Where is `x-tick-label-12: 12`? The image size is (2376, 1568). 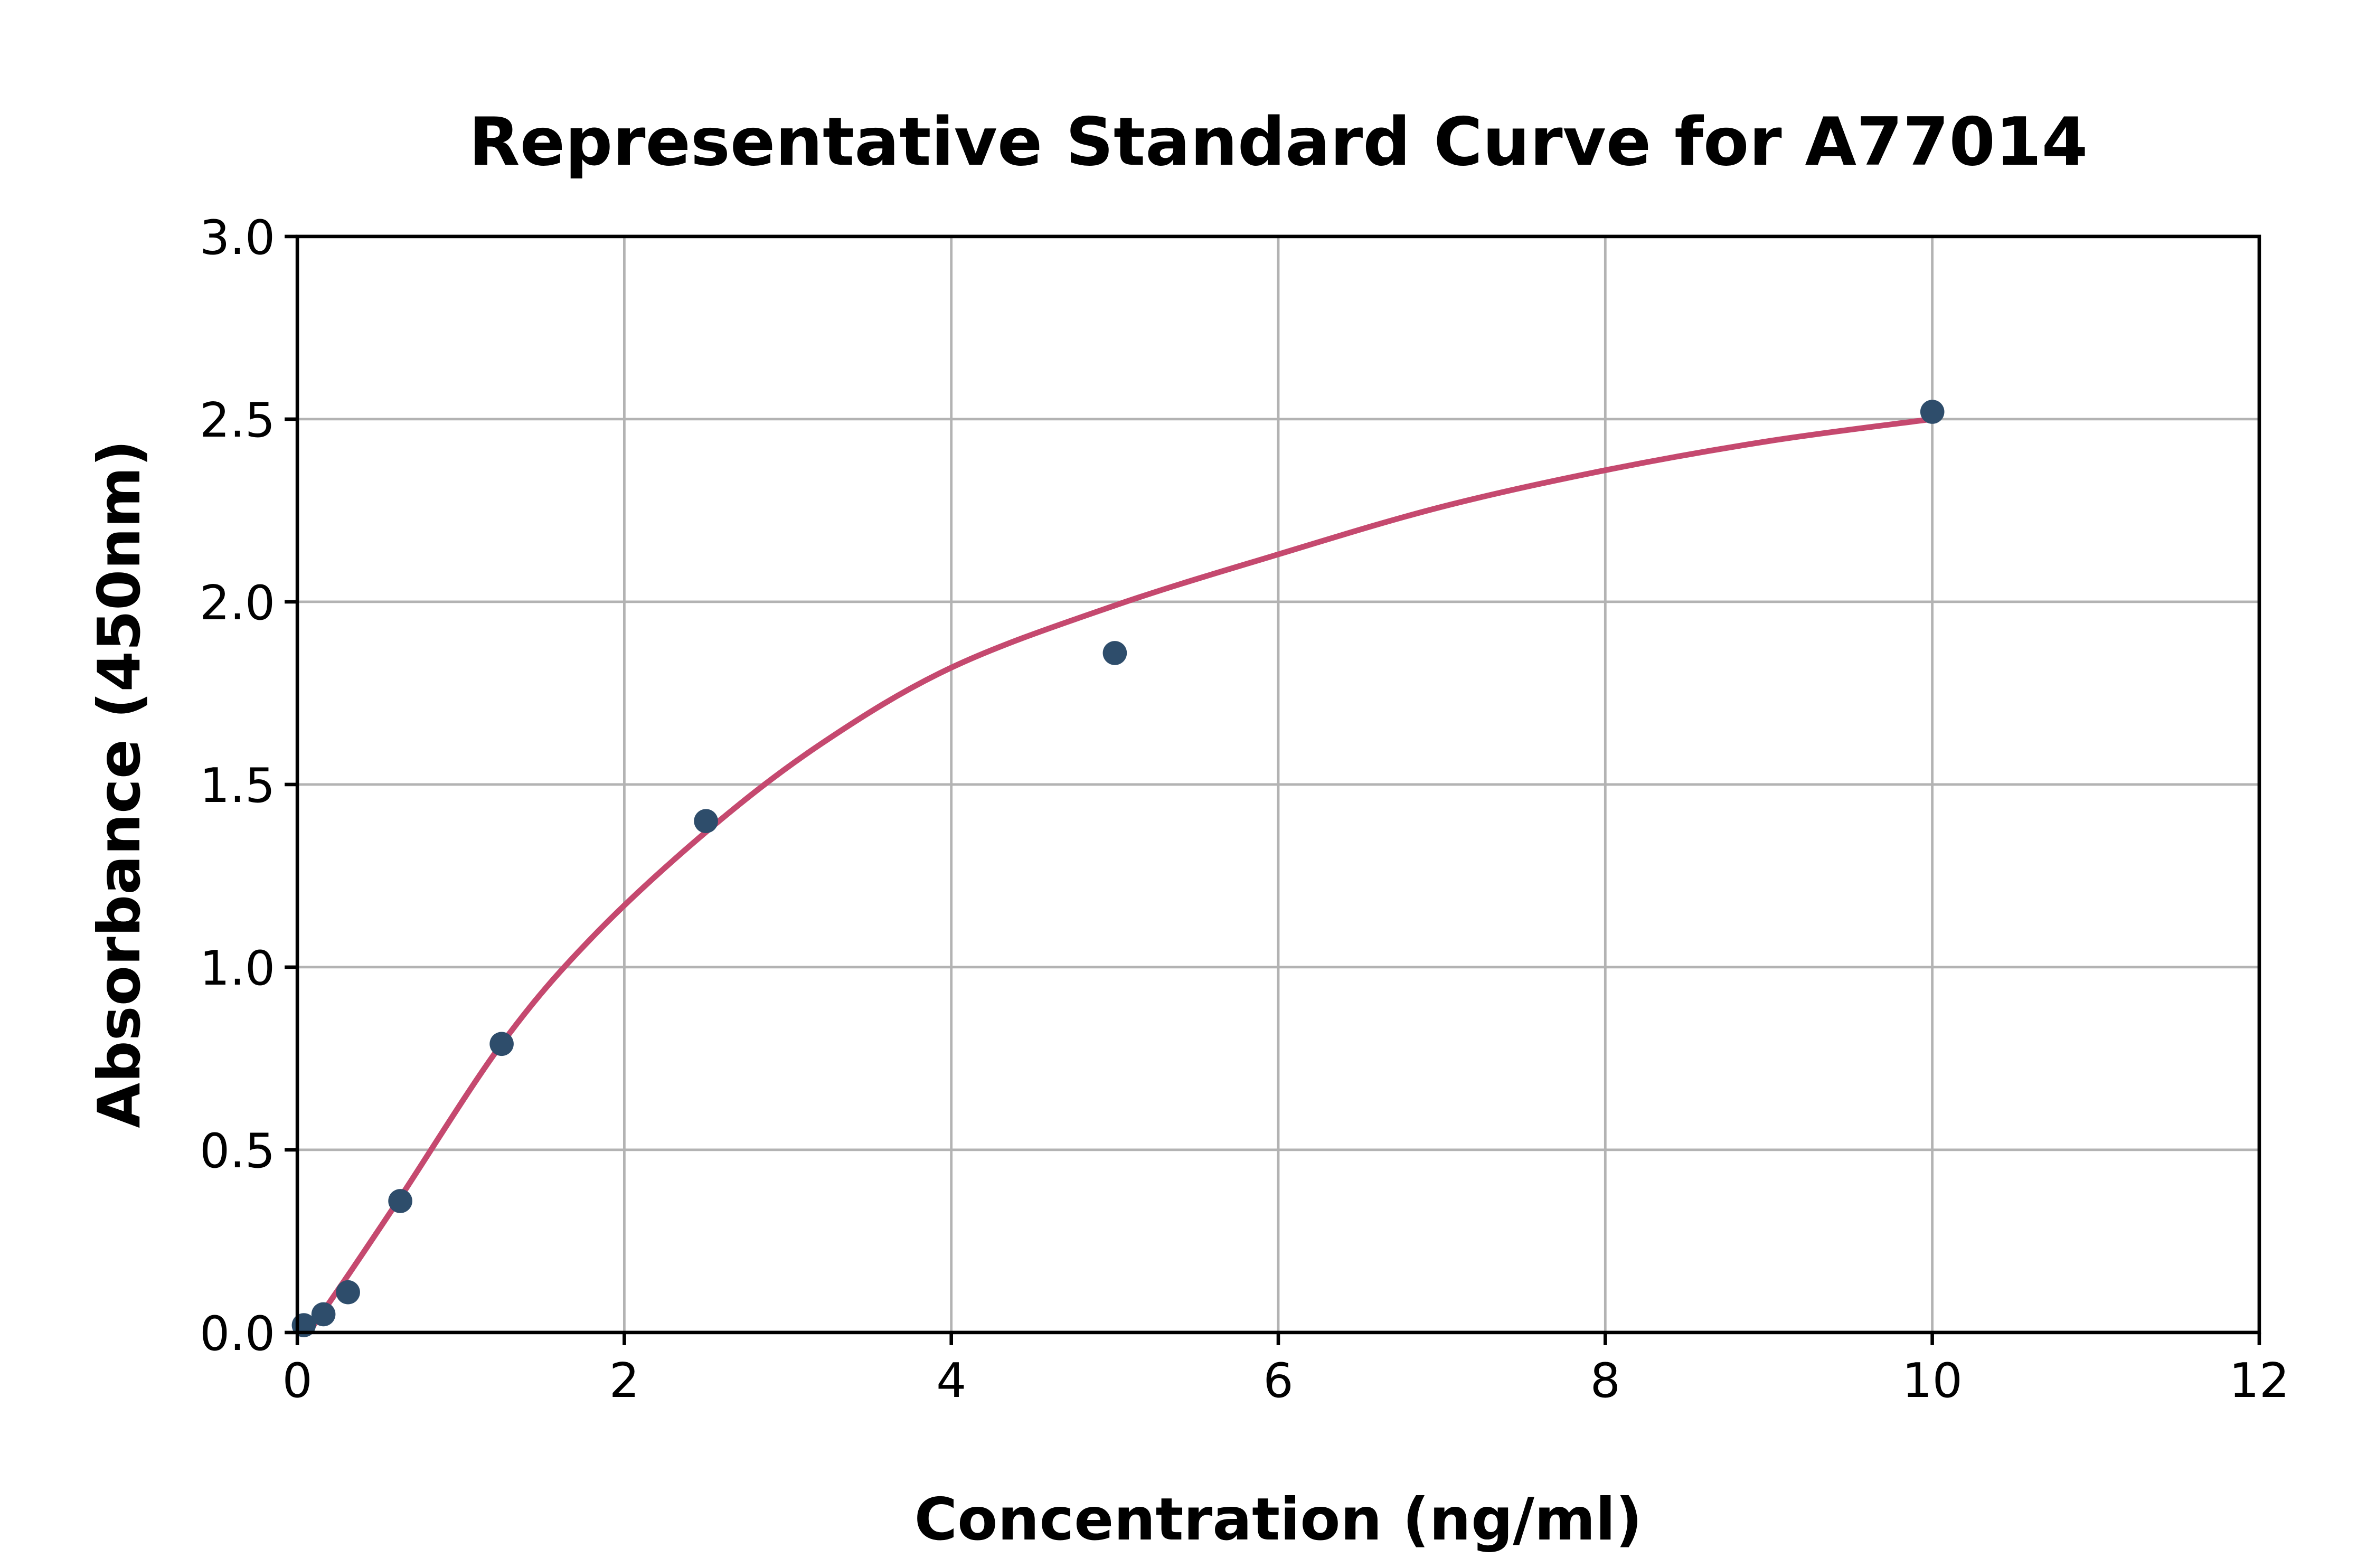 x-tick-label-12: 12 is located at coordinates (2260, 1381).